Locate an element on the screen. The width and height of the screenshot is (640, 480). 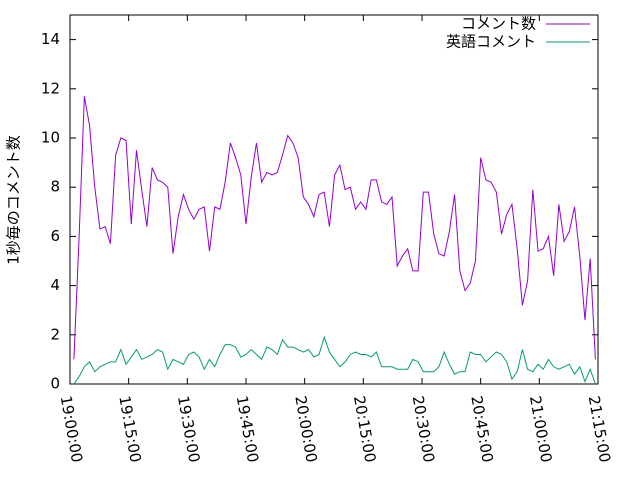
x-tick-label: 19:15:00 is located at coordinates (129, 428).